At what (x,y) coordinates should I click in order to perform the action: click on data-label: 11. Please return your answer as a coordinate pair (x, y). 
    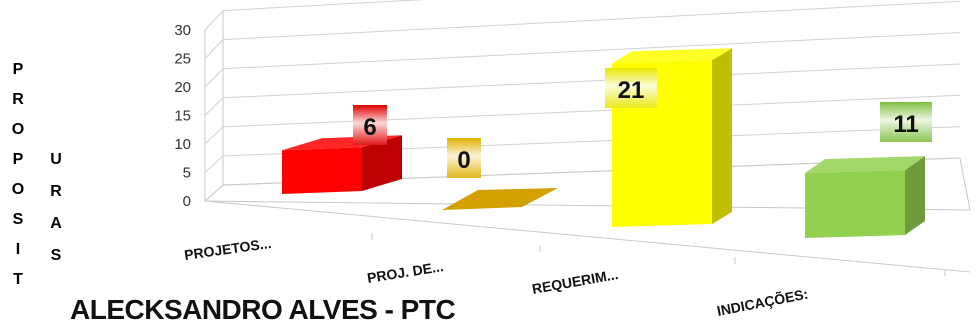
    Looking at the image, I should click on (906, 122).